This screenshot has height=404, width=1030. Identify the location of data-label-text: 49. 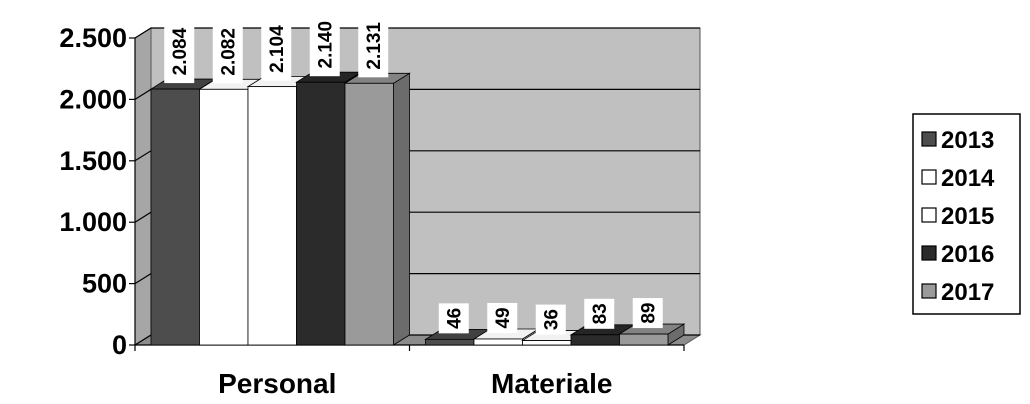
(503, 317).